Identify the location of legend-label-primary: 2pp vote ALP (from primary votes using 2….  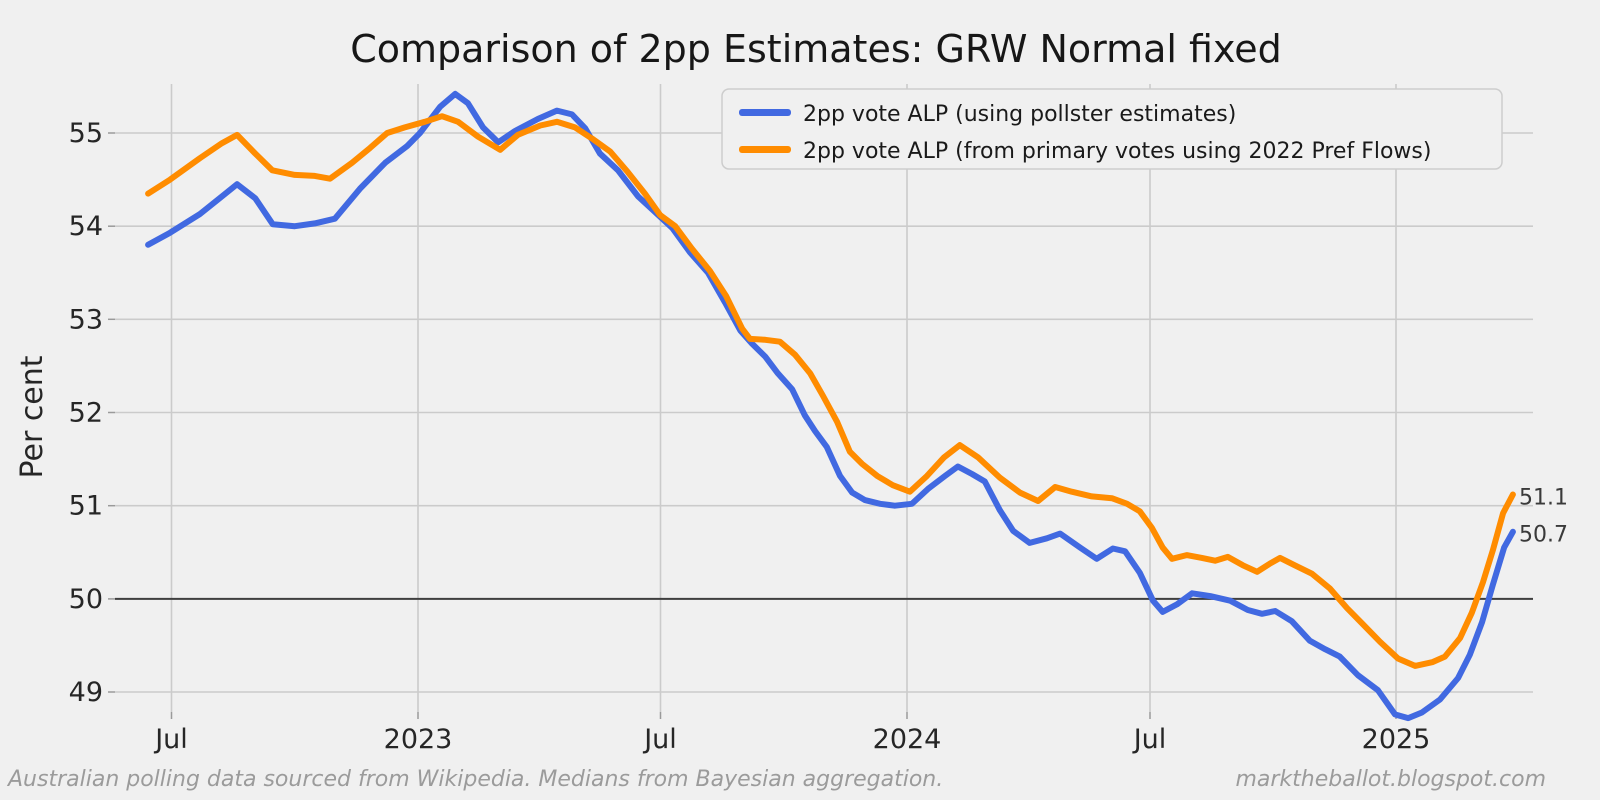
(1117, 151).